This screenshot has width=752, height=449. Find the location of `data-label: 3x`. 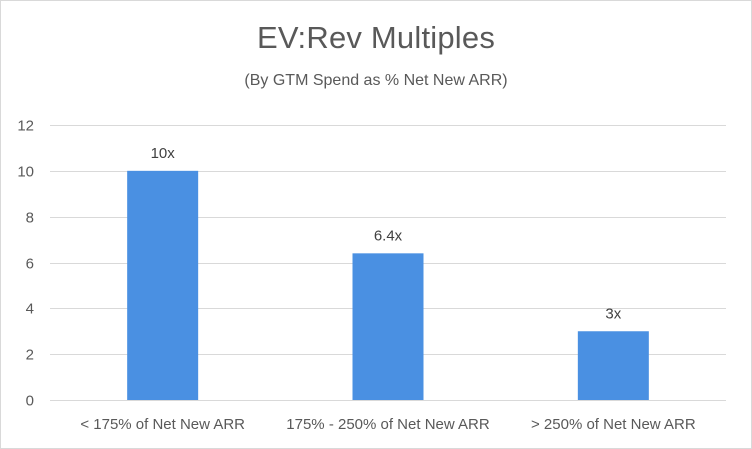

data-label: 3x is located at coordinates (613, 313).